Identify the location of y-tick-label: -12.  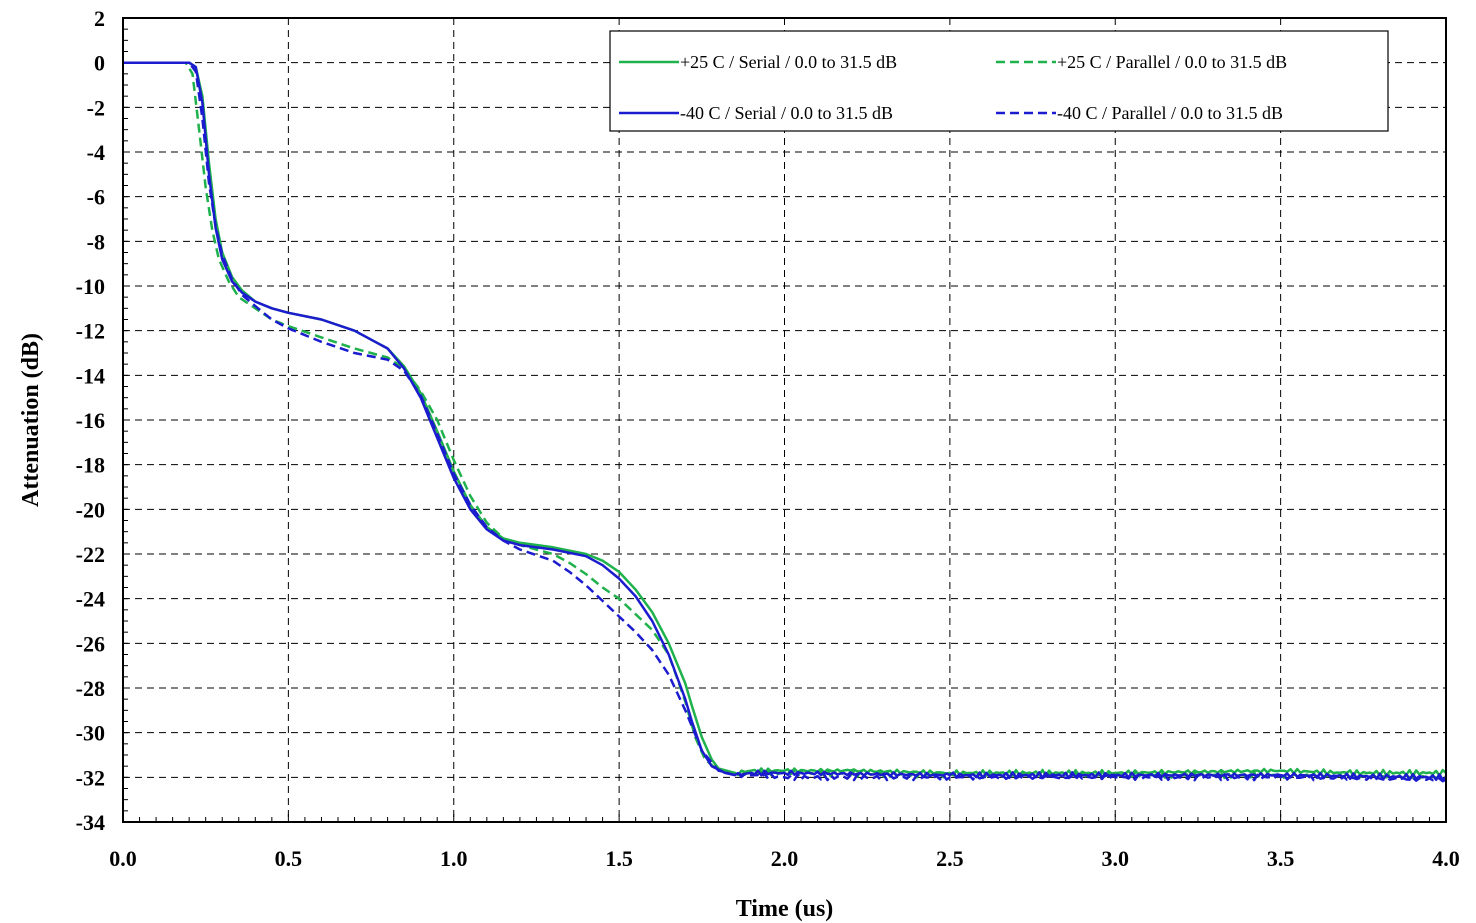
(90, 331).